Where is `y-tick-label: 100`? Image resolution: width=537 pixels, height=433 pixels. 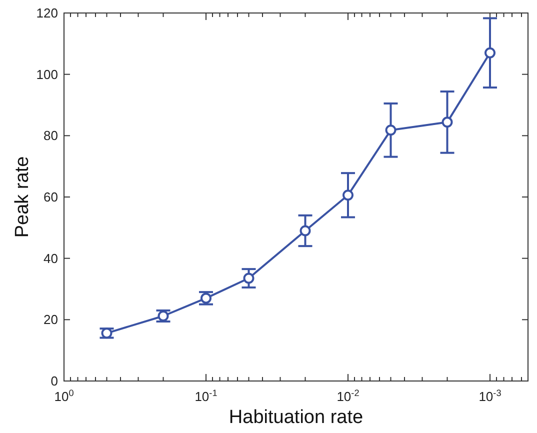 y-tick-label: 100 is located at coordinates (47, 74).